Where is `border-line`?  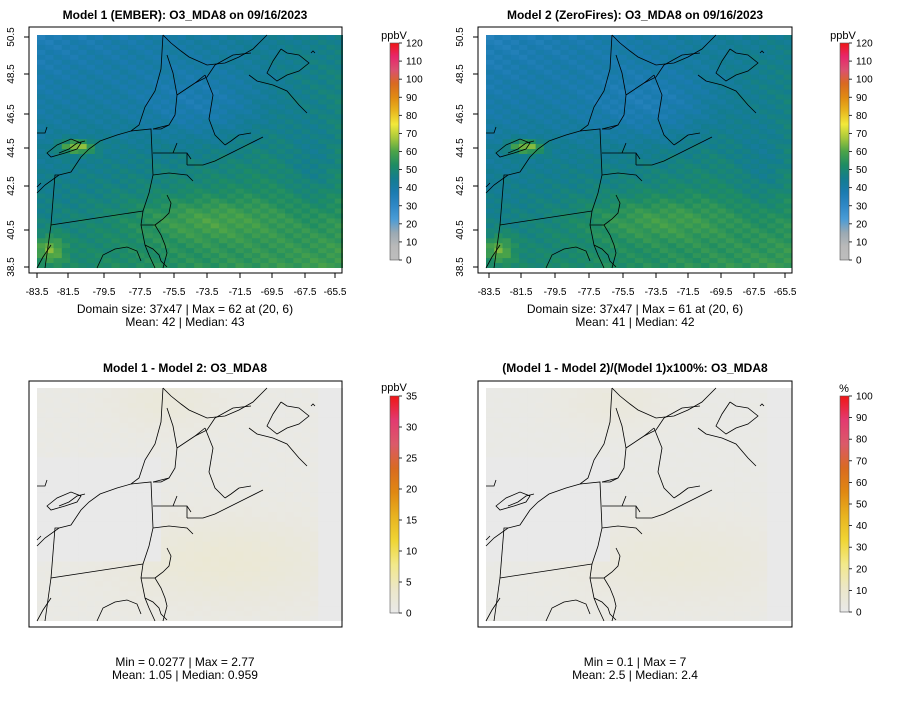
border-line is located at coordinates (278, 94).